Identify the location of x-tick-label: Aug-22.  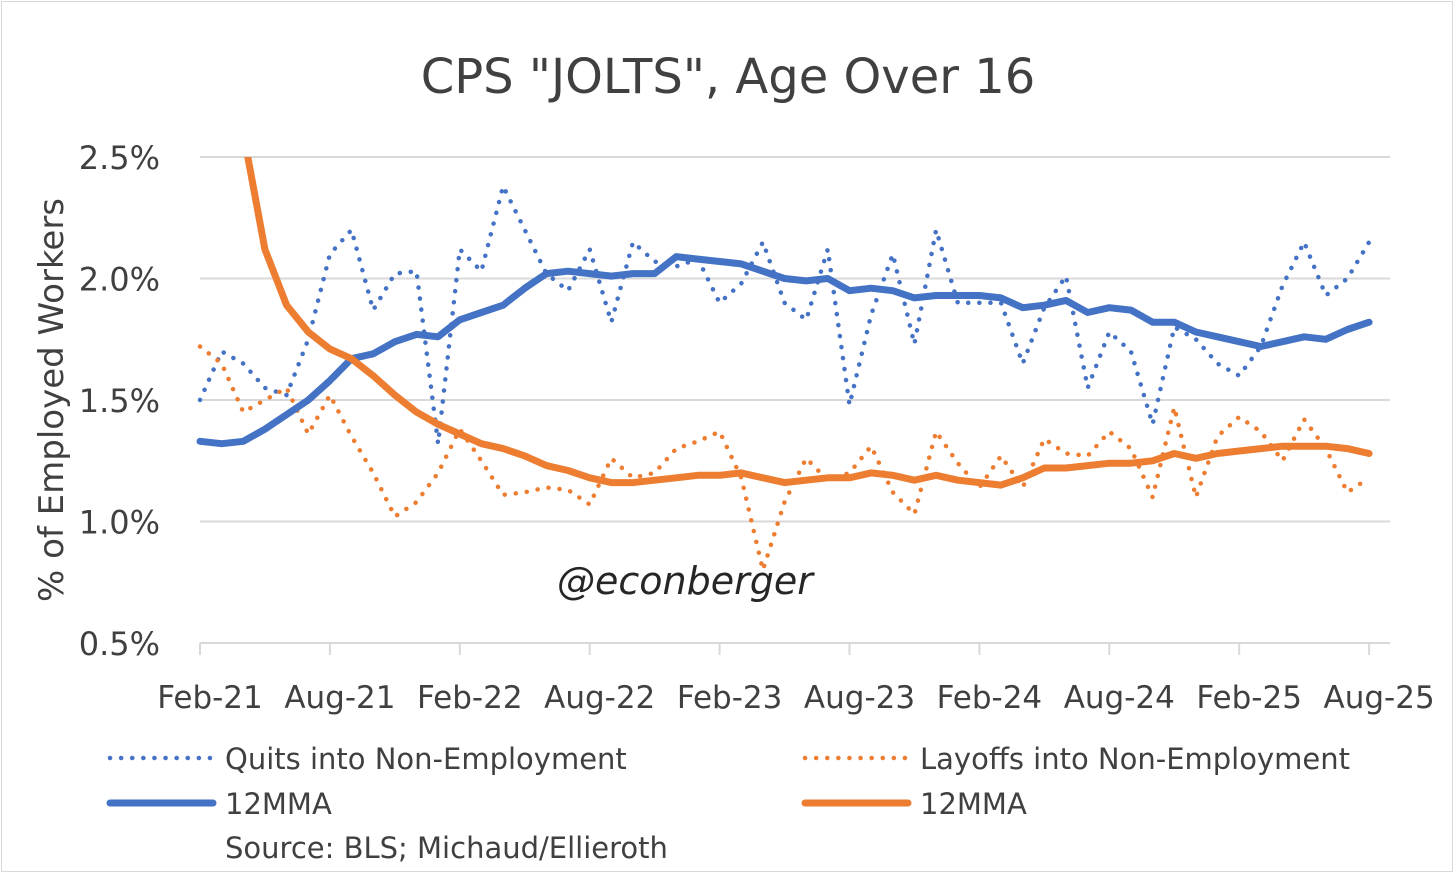
(599, 698).